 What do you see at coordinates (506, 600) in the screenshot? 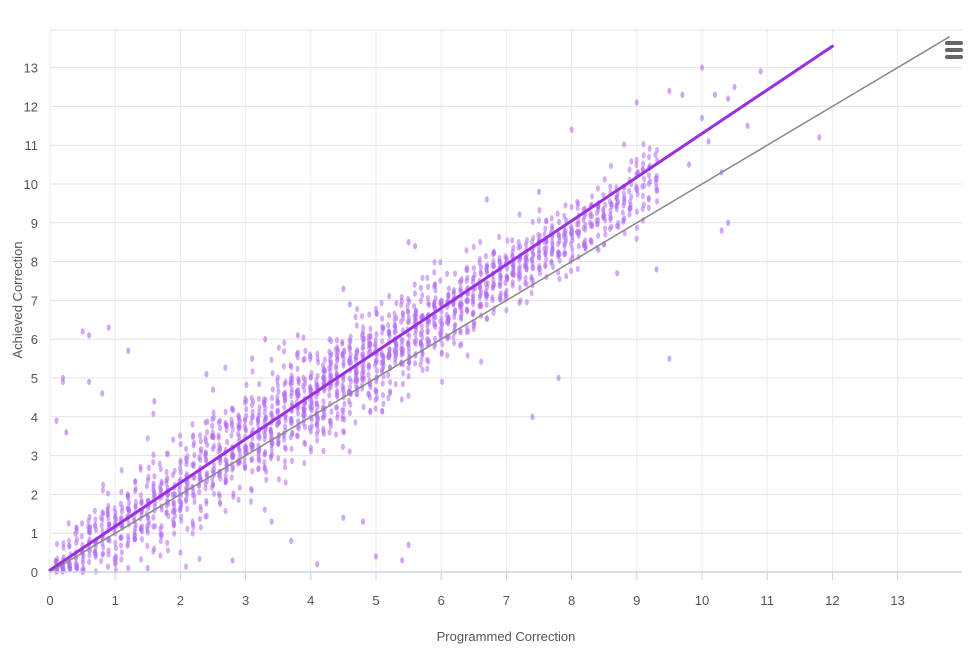
I see `x-tick-label: 7` at bounding box center [506, 600].